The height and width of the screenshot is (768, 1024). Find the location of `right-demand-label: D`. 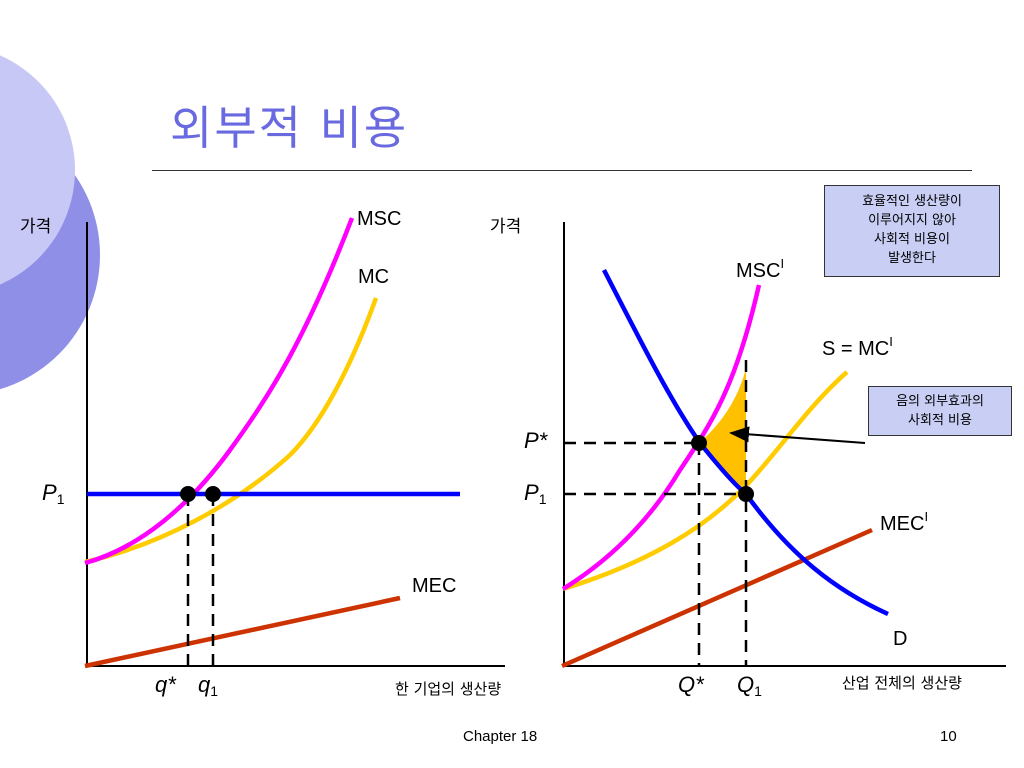

right-demand-label: D is located at coordinates (900, 639).